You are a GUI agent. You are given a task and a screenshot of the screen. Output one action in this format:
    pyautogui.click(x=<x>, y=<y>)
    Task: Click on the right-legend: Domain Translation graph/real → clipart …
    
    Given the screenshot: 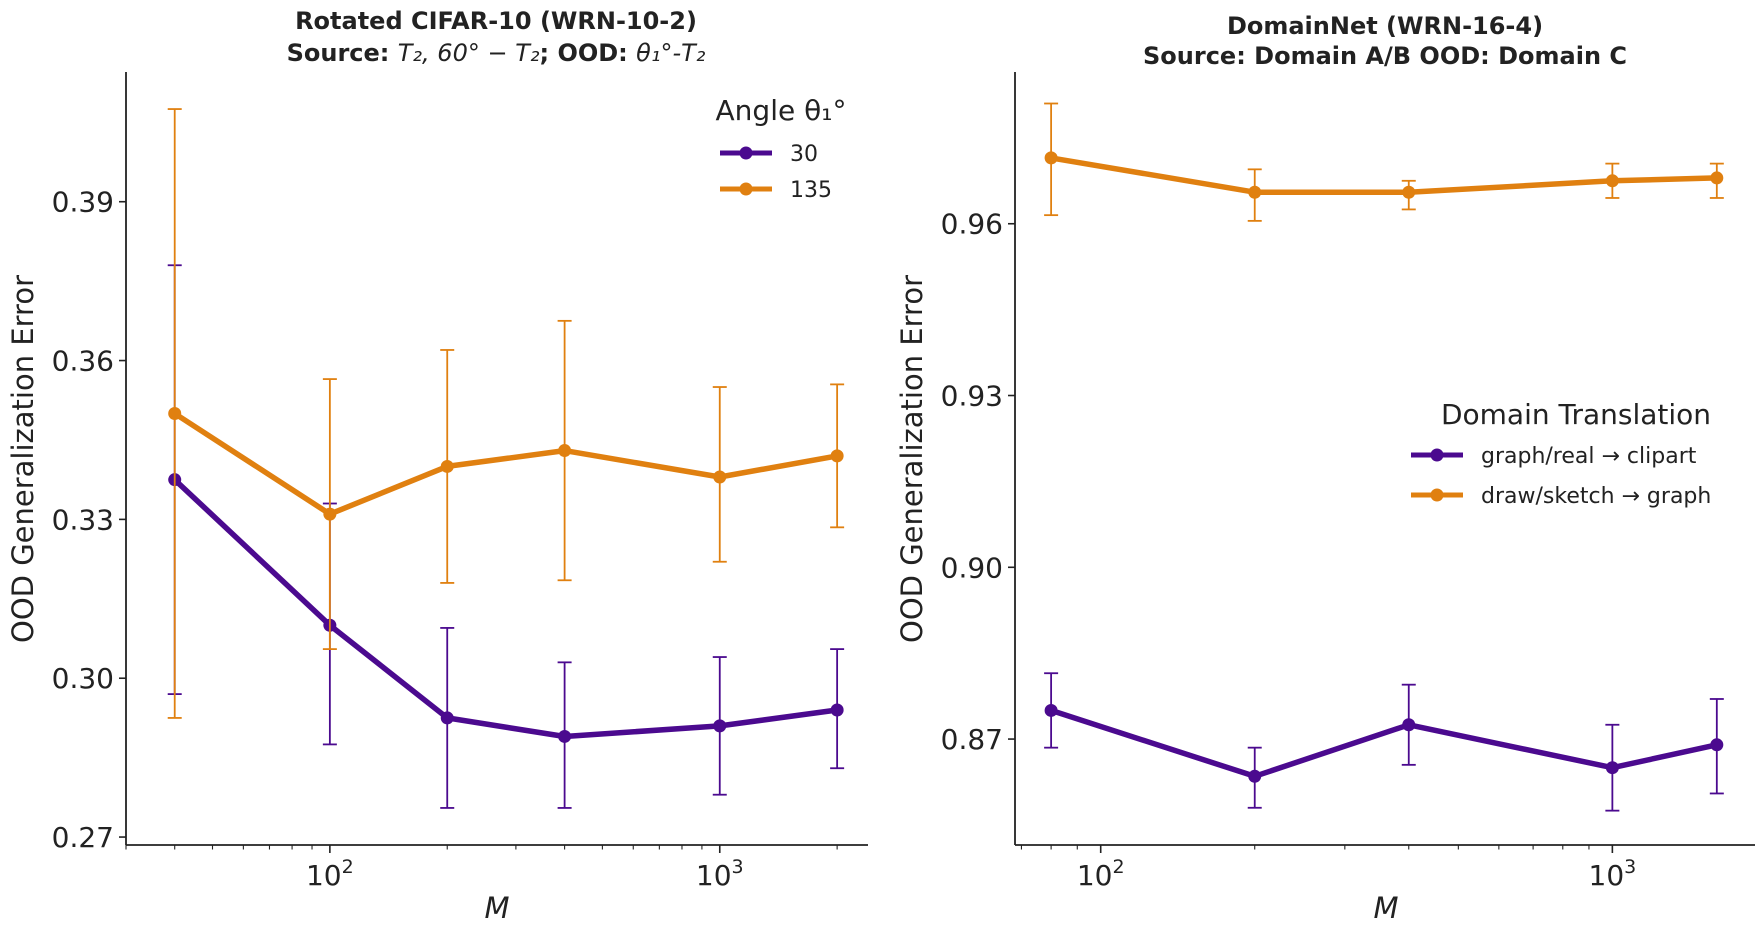 What is the action you would take?
    pyautogui.click(x=1561, y=453)
    